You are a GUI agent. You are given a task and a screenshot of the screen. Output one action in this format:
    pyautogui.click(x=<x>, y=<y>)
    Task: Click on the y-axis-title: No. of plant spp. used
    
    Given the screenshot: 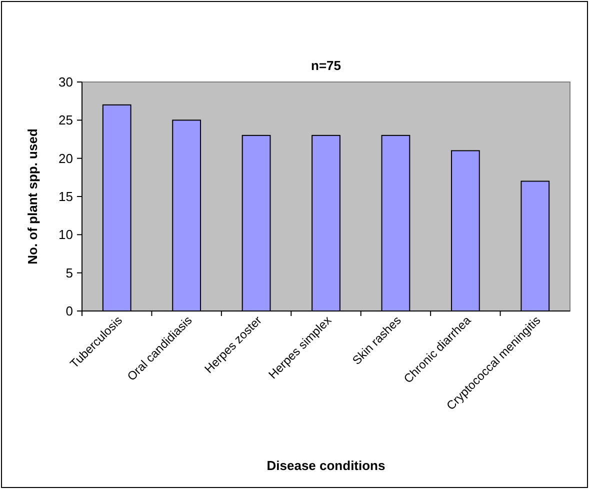 What is the action you would take?
    pyautogui.click(x=32, y=196)
    